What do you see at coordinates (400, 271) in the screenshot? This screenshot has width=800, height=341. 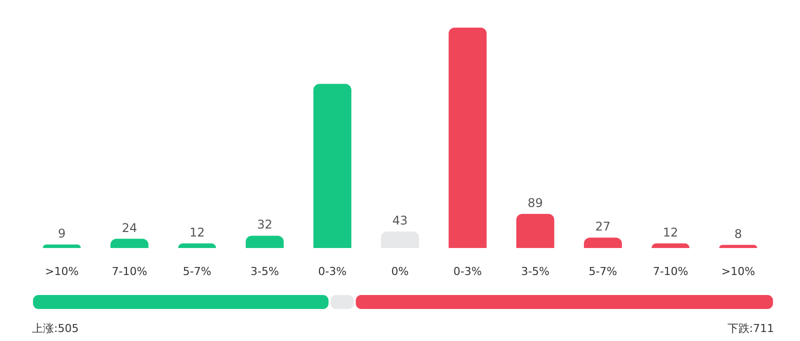 I see `x-tick-label: 0%` at bounding box center [400, 271].